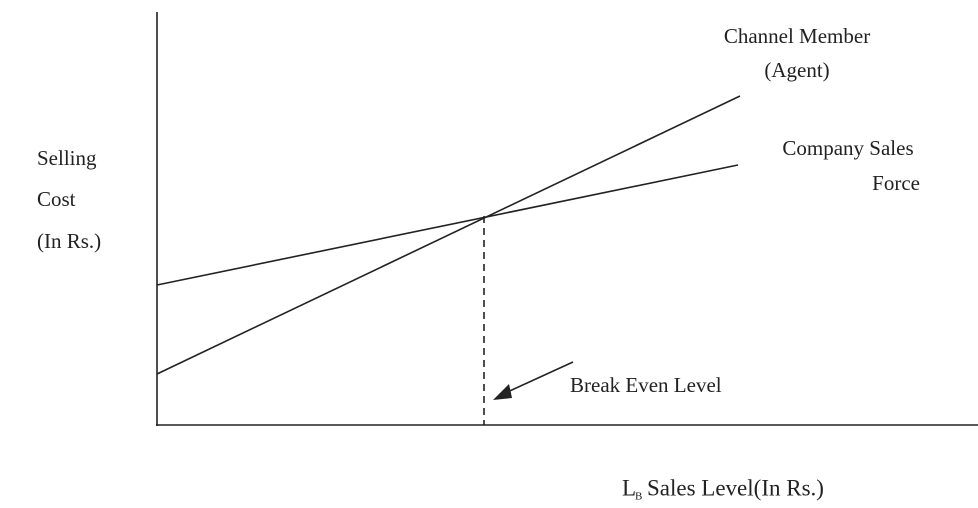 This screenshot has width=978, height=508. Describe the element at coordinates (67, 158) in the screenshot. I see `y-axis-label: Selling` at that location.